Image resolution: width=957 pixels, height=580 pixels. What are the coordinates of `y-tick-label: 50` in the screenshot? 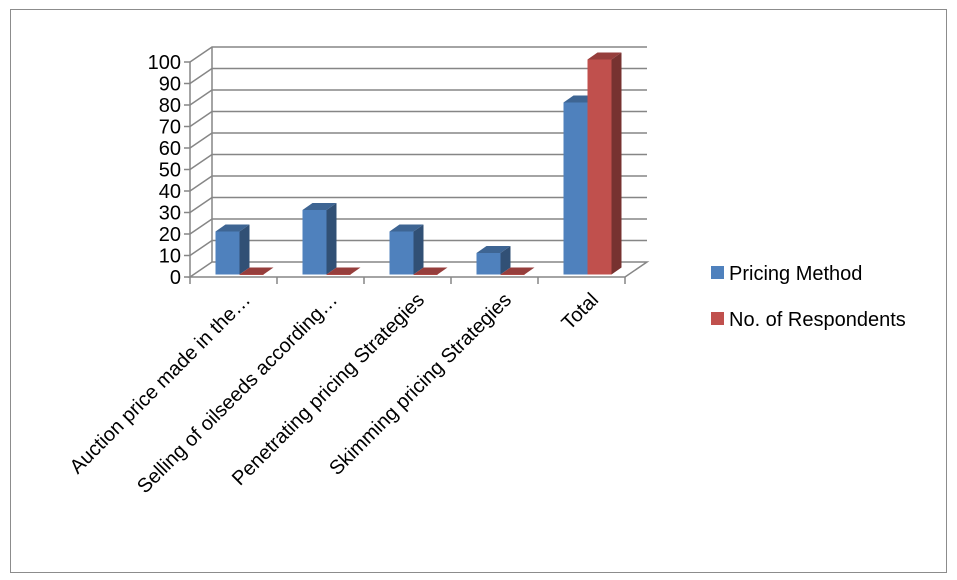 It's located at (170, 171).